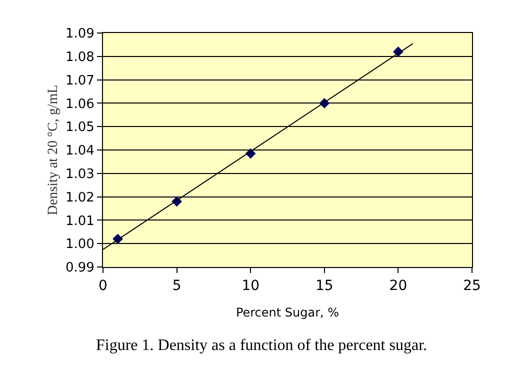 The height and width of the screenshot is (378, 519). What do you see at coordinates (472, 286) in the screenshot?
I see `x-tick-label: 25` at bounding box center [472, 286].